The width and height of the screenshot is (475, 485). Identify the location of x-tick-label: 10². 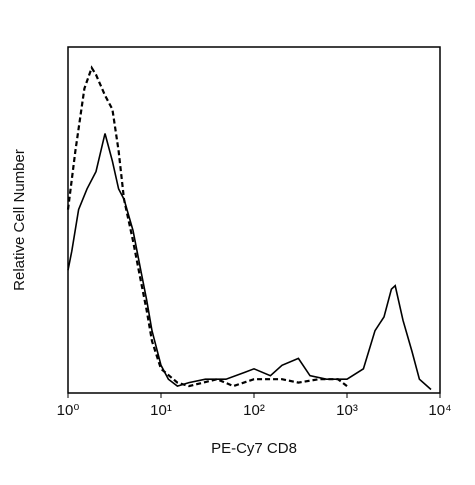
(254, 410).